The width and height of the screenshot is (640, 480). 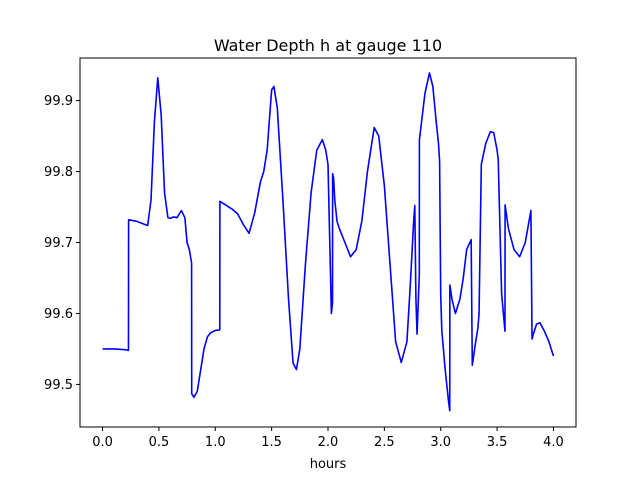 What do you see at coordinates (328, 442) in the screenshot?
I see `x-tick-label: 2.0` at bounding box center [328, 442].